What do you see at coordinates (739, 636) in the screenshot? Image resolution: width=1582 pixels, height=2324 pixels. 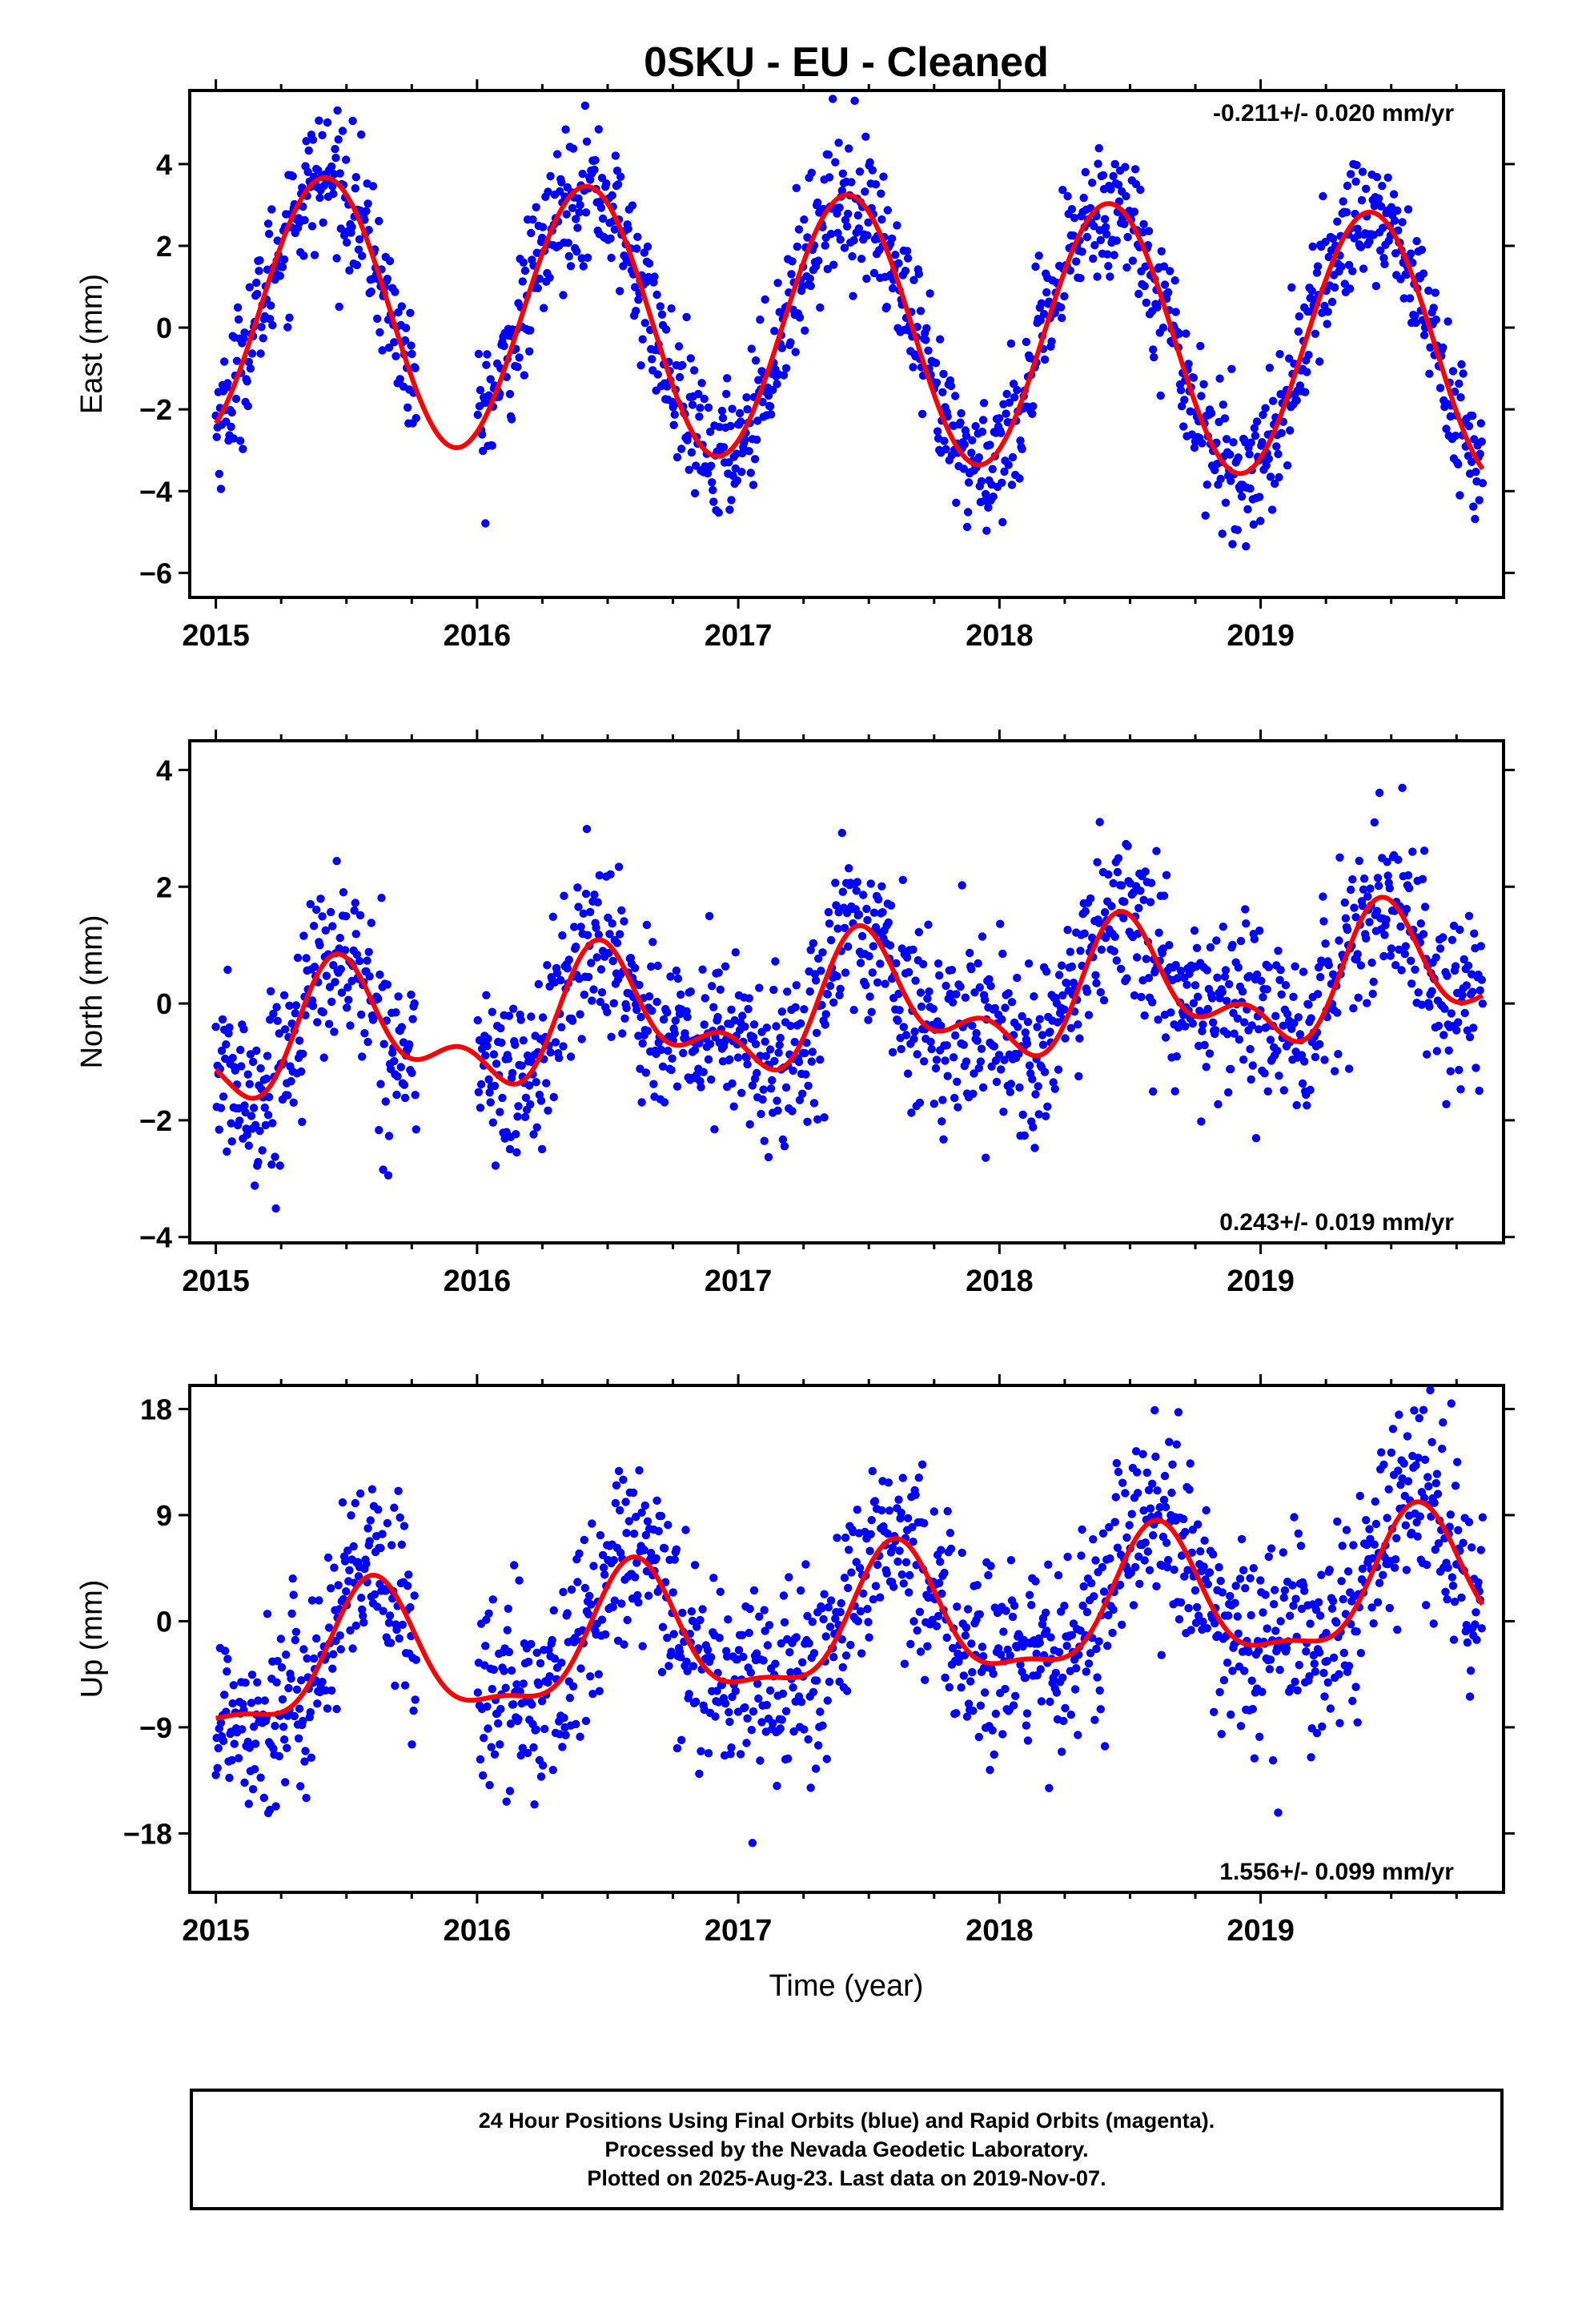 I see `x-tick-label: 2017` at bounding box center [739, 636].